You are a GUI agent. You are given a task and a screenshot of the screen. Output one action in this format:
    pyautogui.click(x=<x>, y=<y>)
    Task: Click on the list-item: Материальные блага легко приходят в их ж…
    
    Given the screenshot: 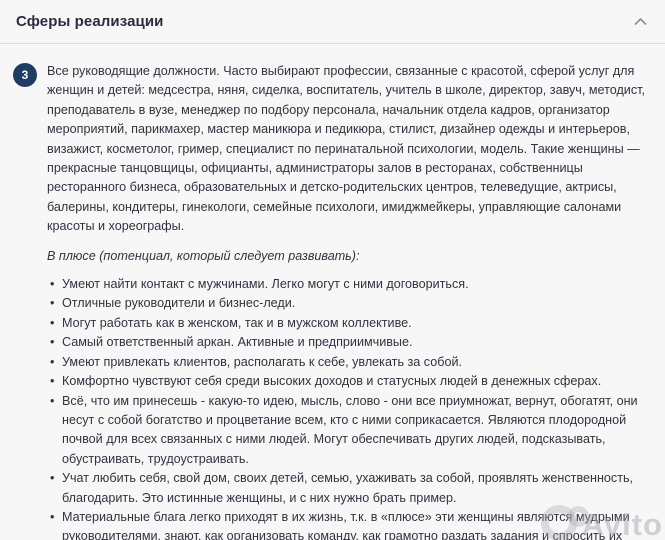 What is the action you would take?
    pyautogui.click(x=351, y=524)
    